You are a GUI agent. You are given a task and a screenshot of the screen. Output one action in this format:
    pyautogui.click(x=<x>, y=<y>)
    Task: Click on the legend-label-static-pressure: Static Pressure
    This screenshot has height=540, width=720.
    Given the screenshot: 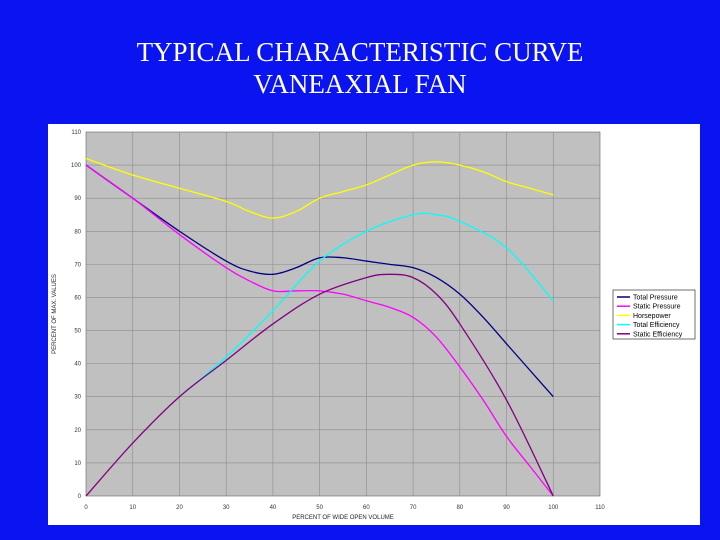 What is the action you would take?
    pyautogui.click(x=657, y=307)
    